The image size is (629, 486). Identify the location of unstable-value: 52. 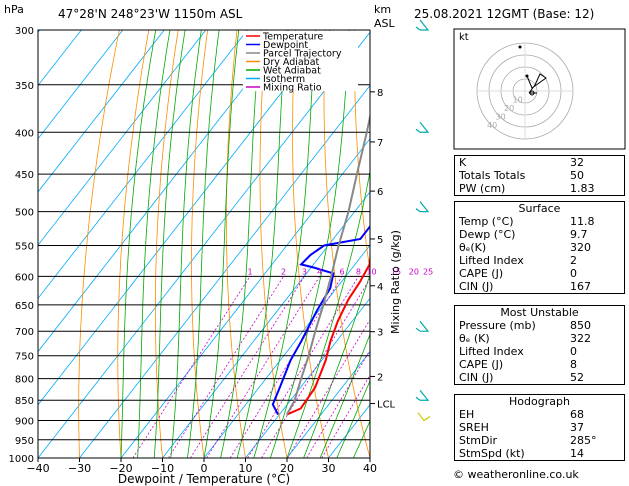
(577, 377).